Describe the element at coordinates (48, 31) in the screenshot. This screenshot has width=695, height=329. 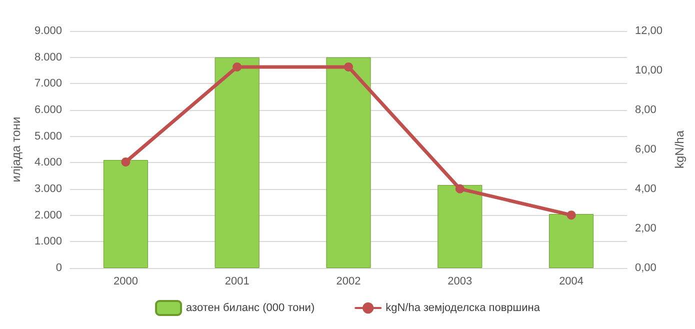
I see `y-tick-label: 9.000` at that location.